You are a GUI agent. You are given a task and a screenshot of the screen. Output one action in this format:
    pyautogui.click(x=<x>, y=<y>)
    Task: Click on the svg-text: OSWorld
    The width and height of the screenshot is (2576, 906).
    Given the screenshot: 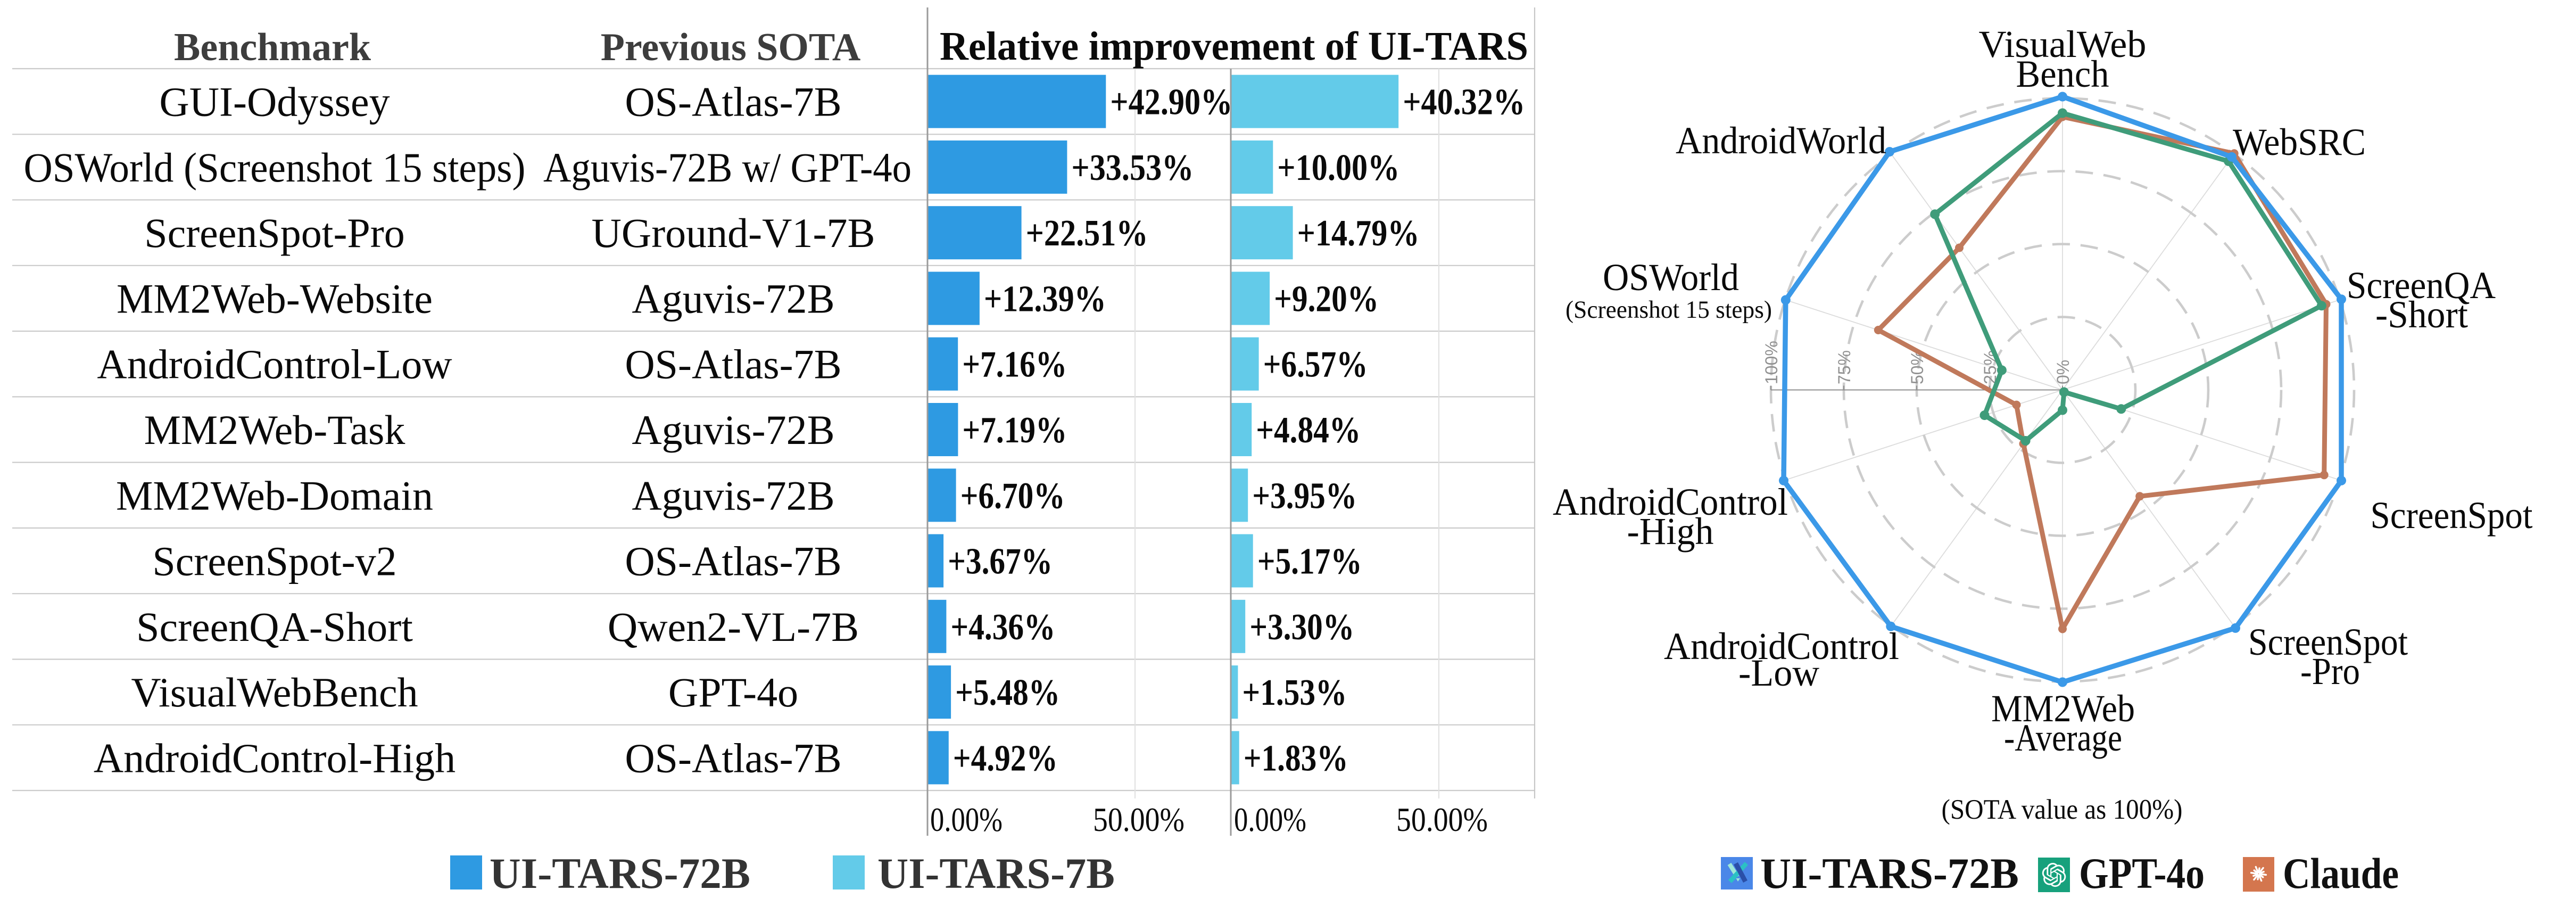 What is the action you would take?
    pyautogui.click(x=1671, y=277)
    